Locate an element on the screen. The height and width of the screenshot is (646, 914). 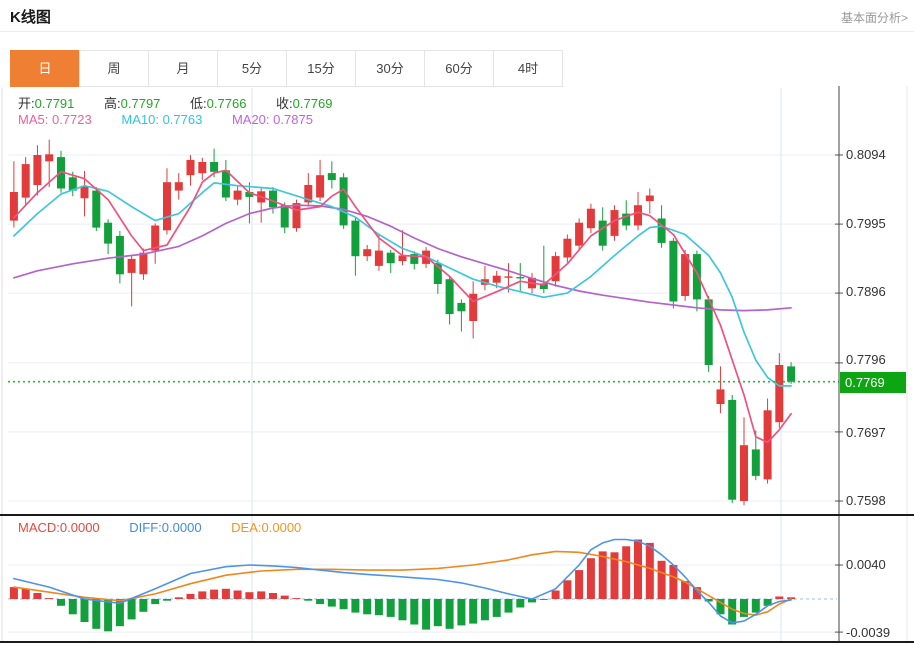
tab-15min: 15分 is located at coordinates (321, 68).